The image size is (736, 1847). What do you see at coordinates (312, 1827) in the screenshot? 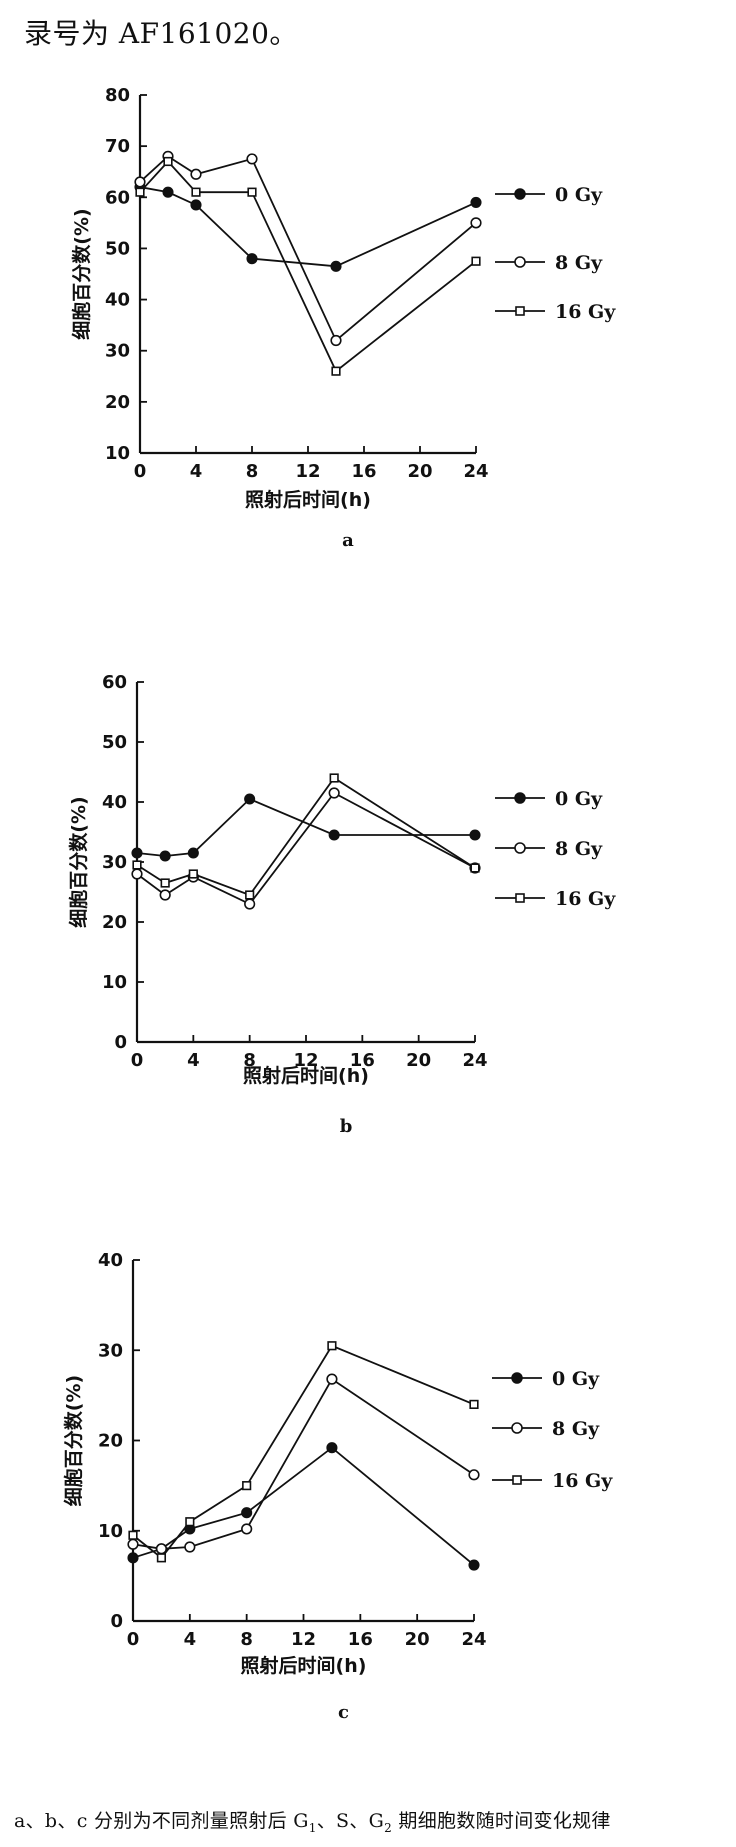
I see `caption-subscript-1: 1` at bounding box center [312, 1827].